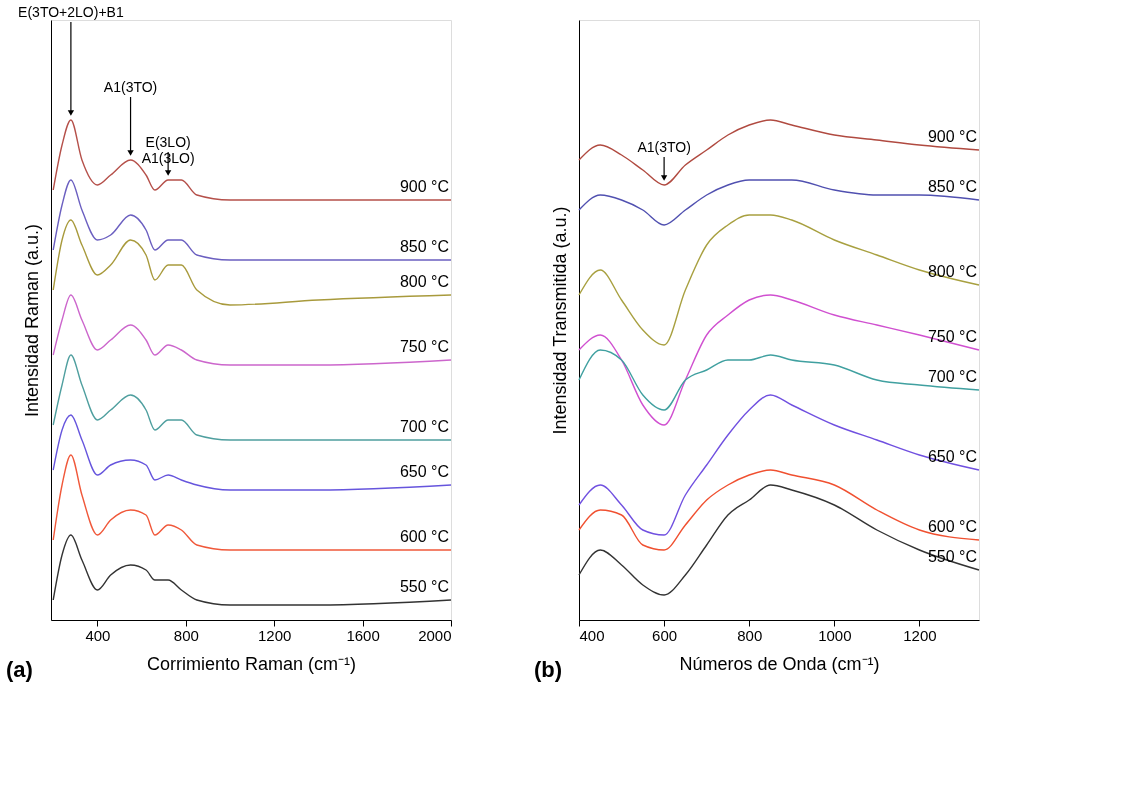  What do you see at coordinates (424, 586) in the screenshot?
I see `series-label: 550 °C` at bounding box center [424, 586].